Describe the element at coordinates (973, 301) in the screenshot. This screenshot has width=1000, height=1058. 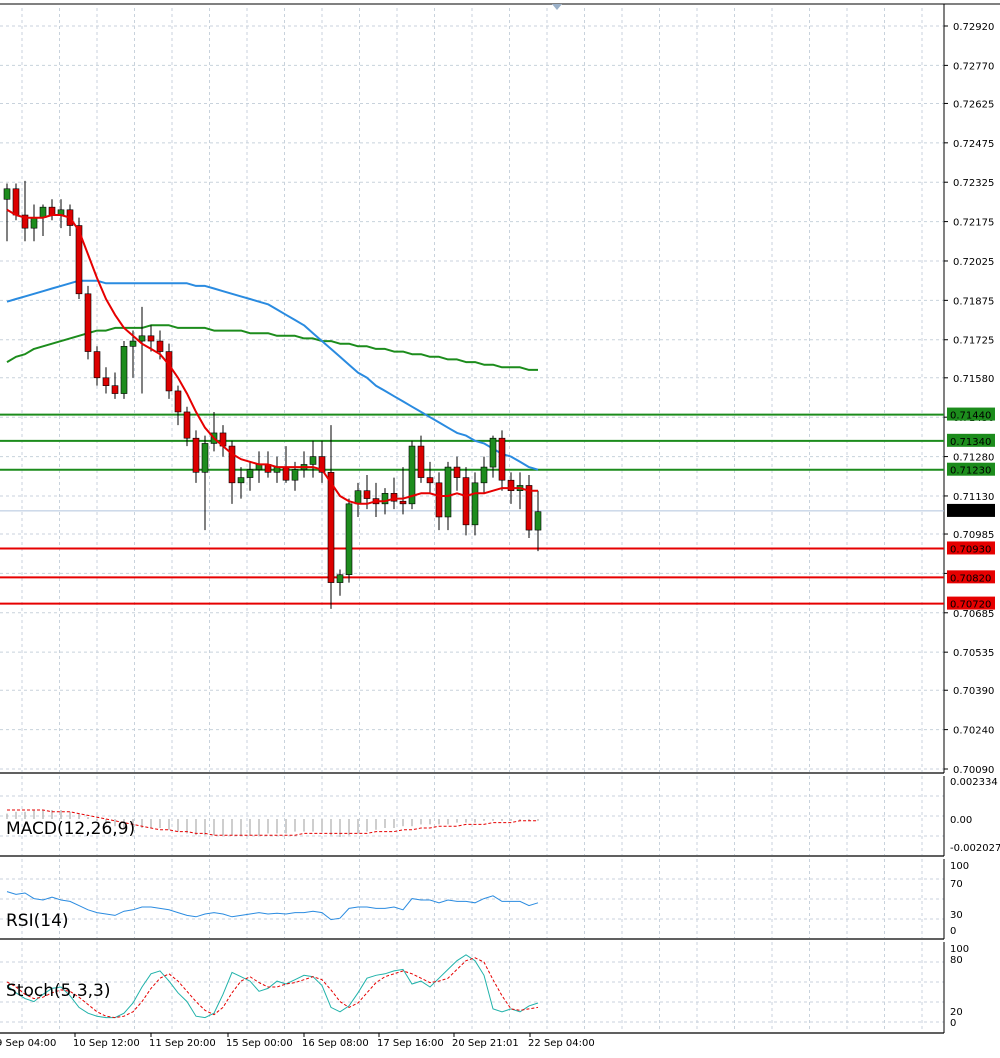
I see `price-axis-label: 0.71875` at that location.